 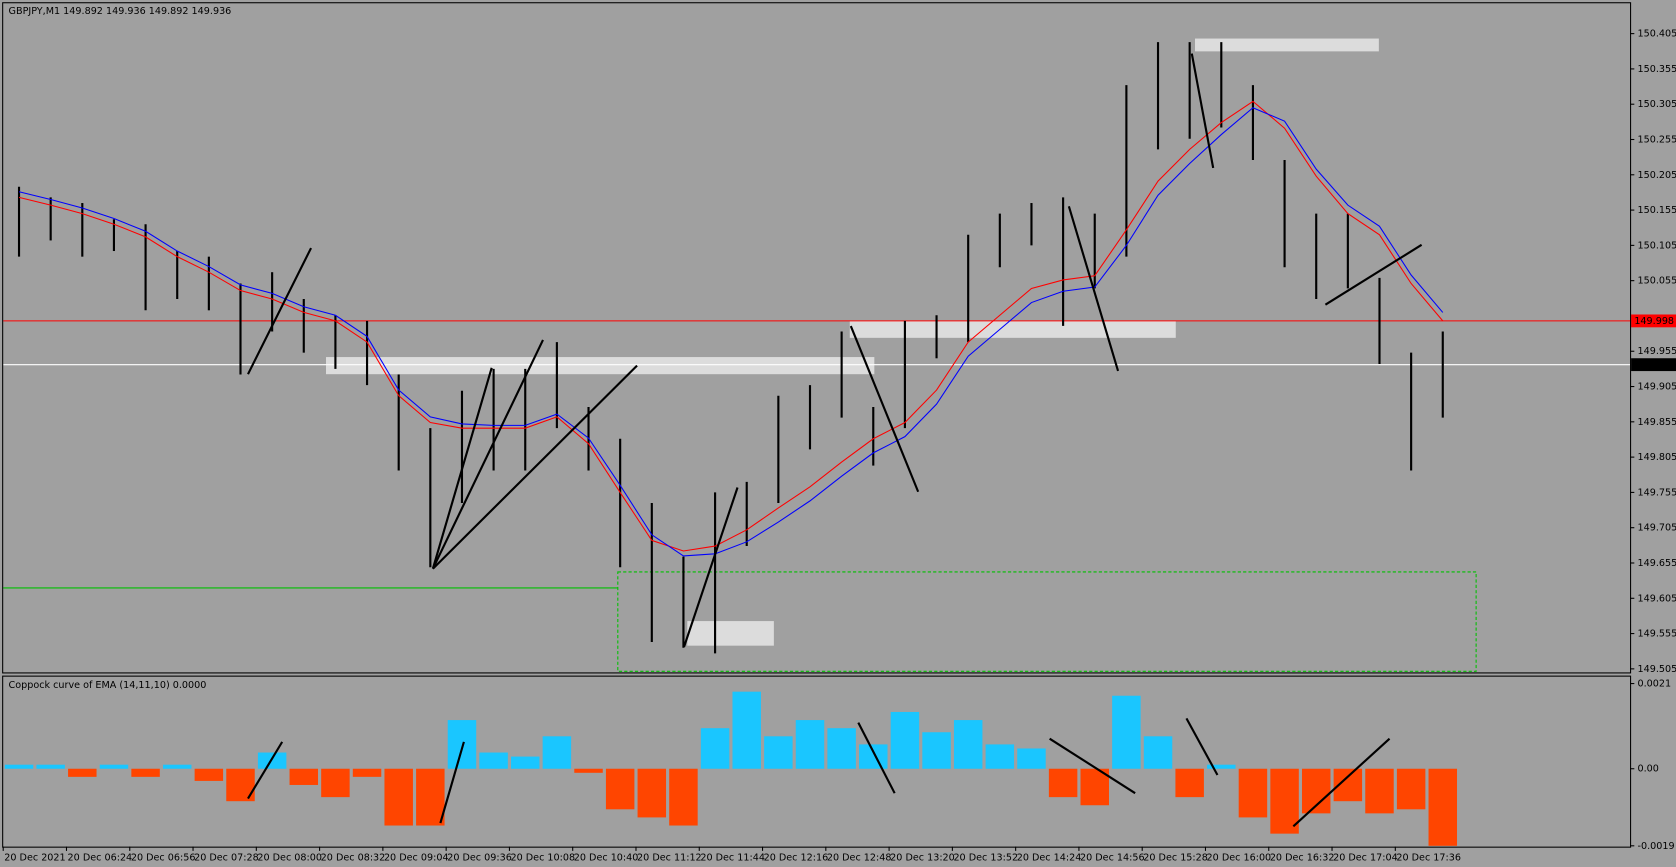 I want to click on price-label: 149.998, so click(x=1654, y=321).